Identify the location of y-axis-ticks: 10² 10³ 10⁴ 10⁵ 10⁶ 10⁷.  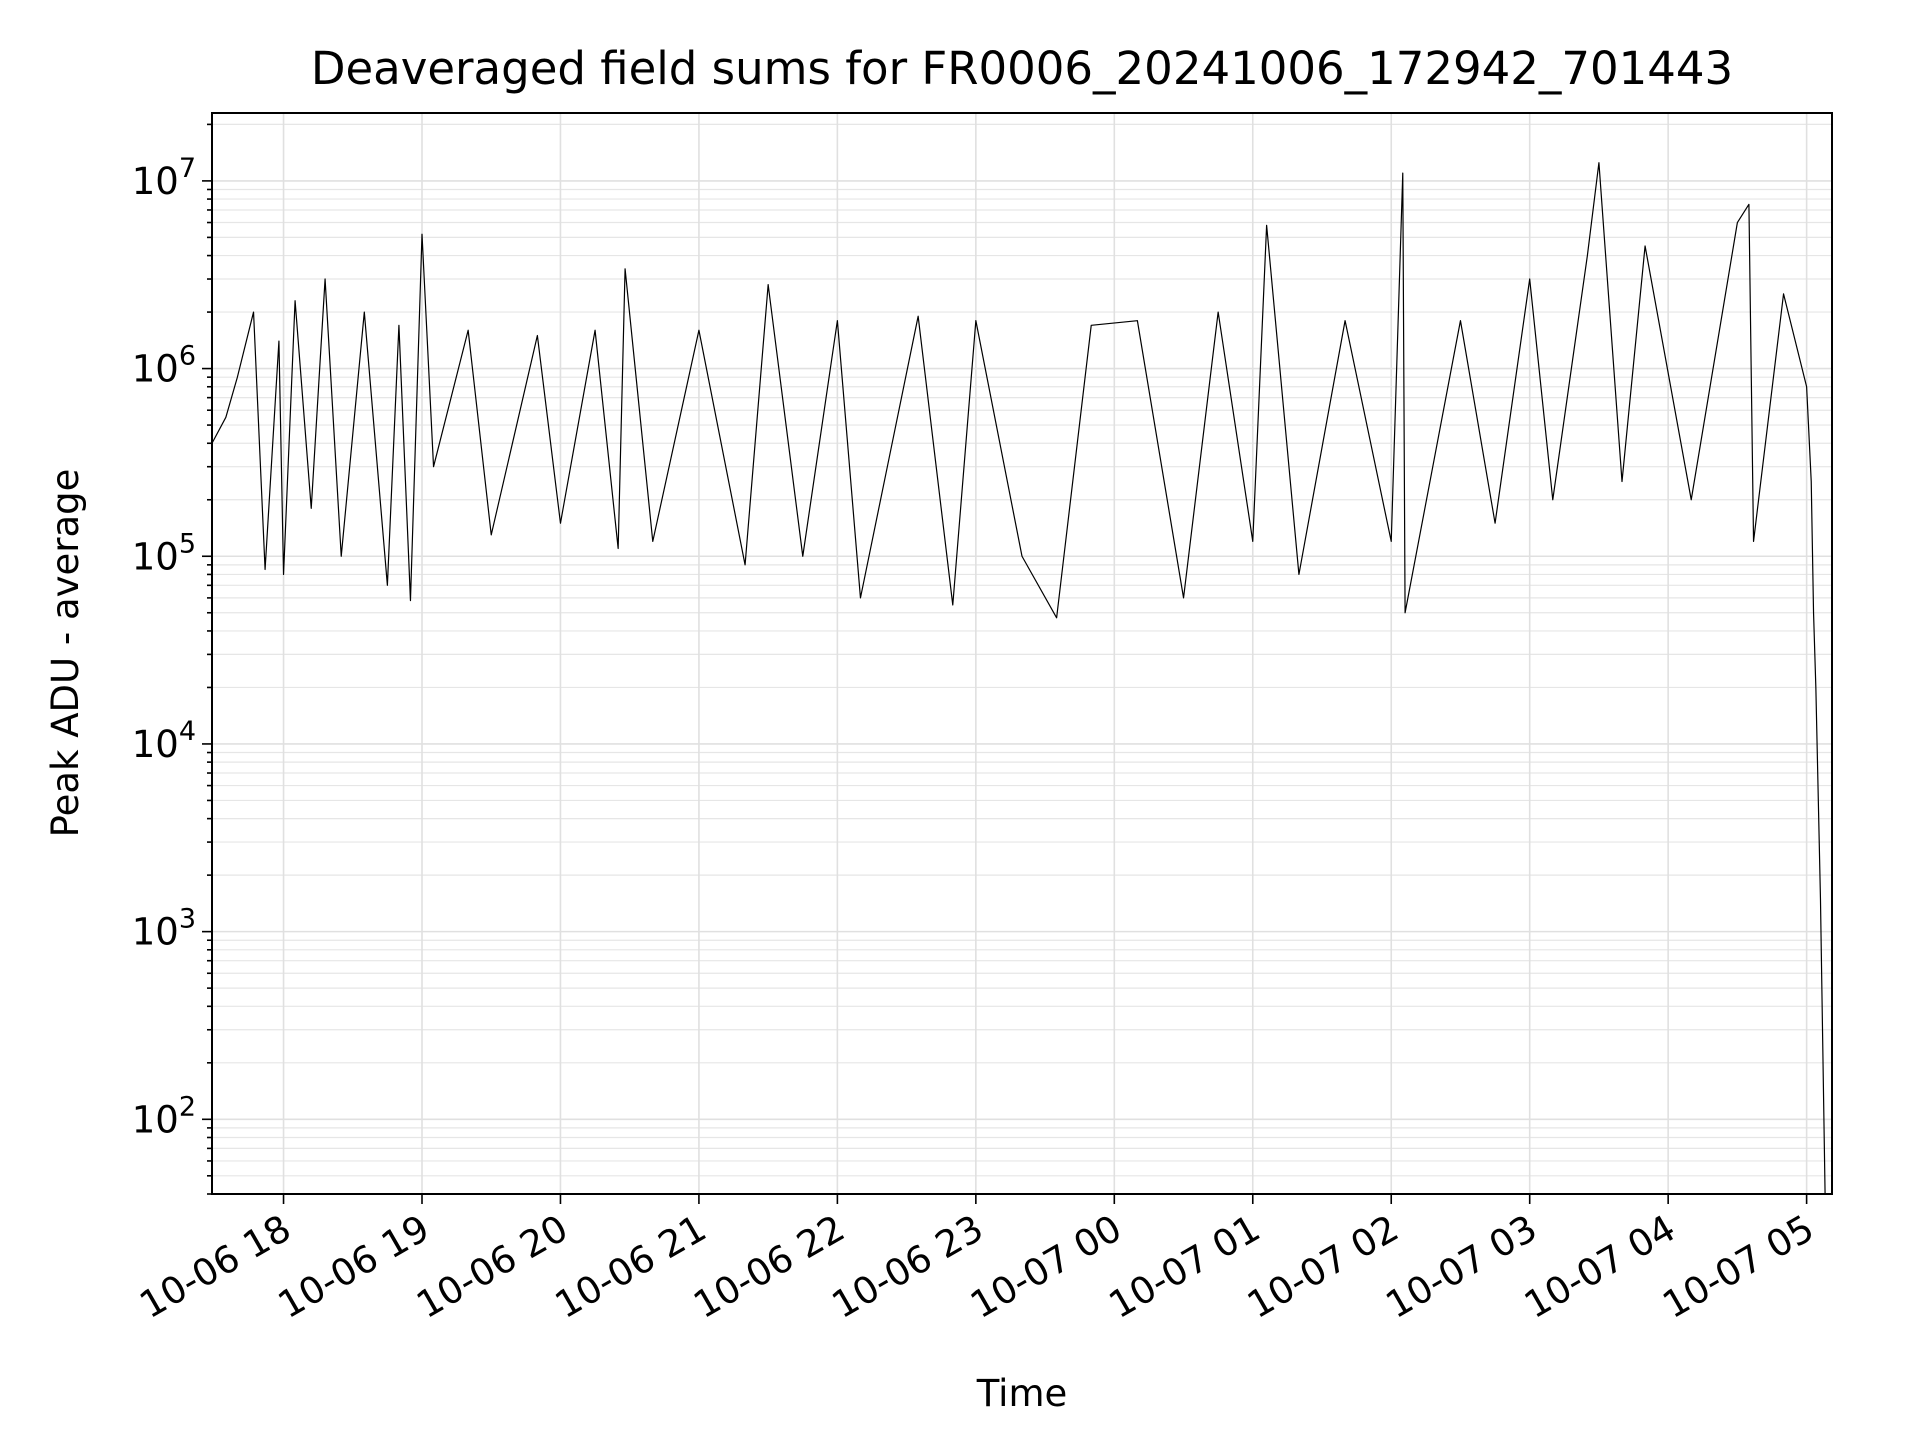
(172, 659).